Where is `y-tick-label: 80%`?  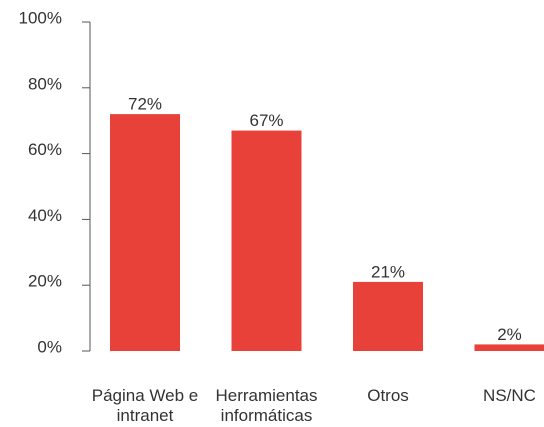
y-tick-label: 80% is located at coordinates (45, 83).